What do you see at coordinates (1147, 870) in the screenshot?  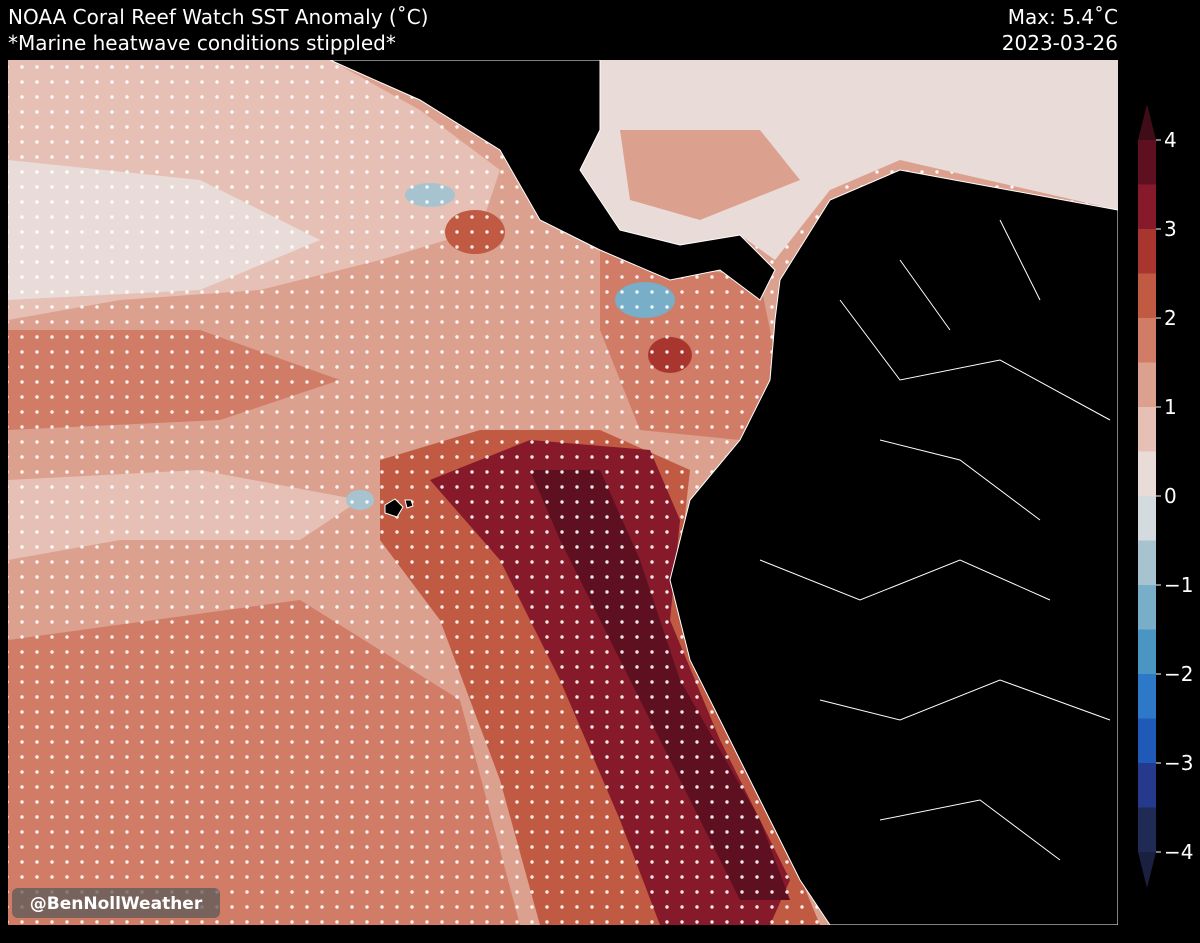 I see `colorbar-extend-under` at bounding box center [1147, 870].